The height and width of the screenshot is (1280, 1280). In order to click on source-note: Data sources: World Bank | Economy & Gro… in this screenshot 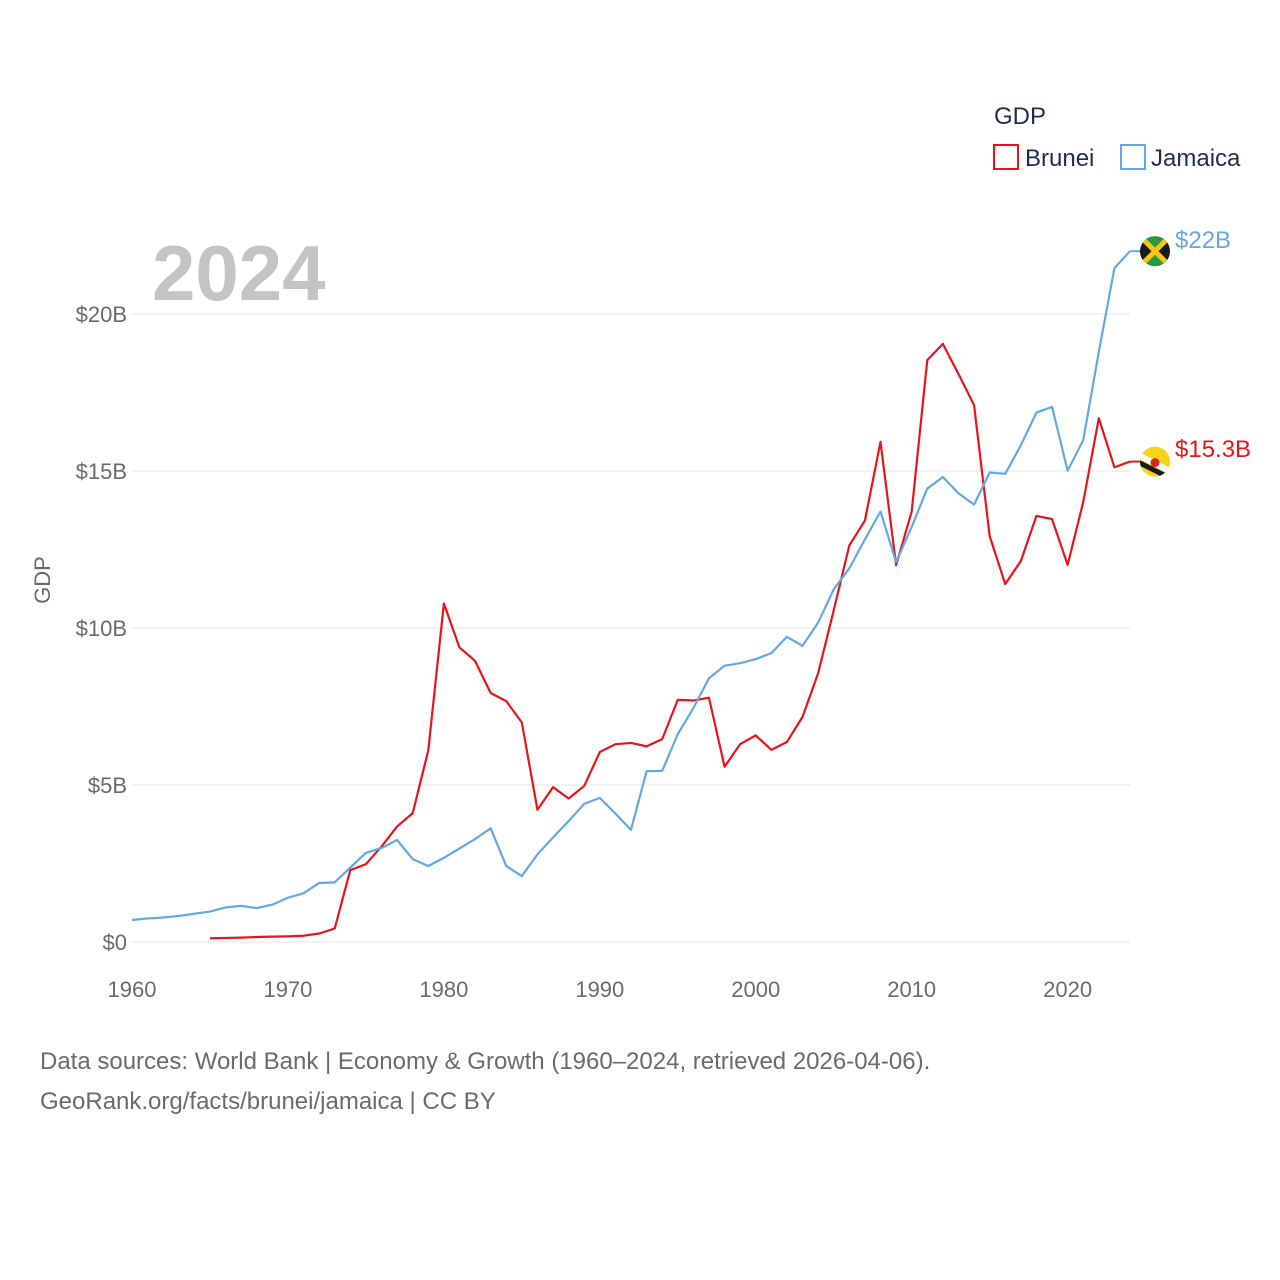, I will do `click(485, 1082)`.